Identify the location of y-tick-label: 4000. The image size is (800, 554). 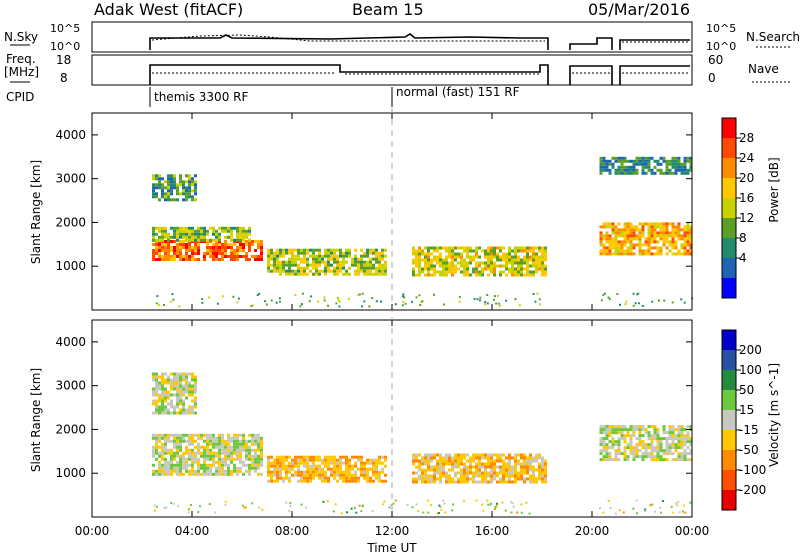
(70, 135).